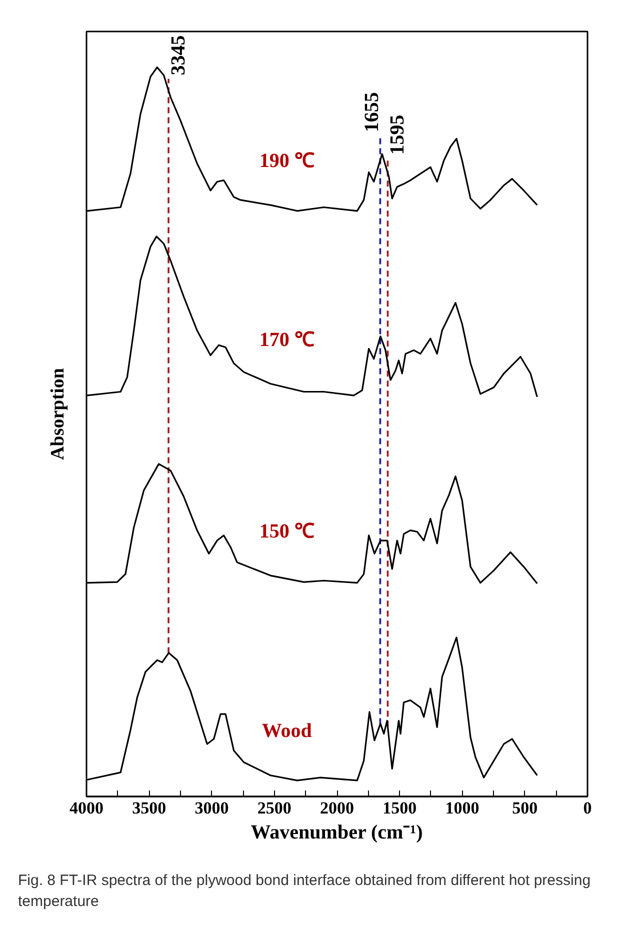  I want to click on series-label: 190 ℃, so click(286, 161).